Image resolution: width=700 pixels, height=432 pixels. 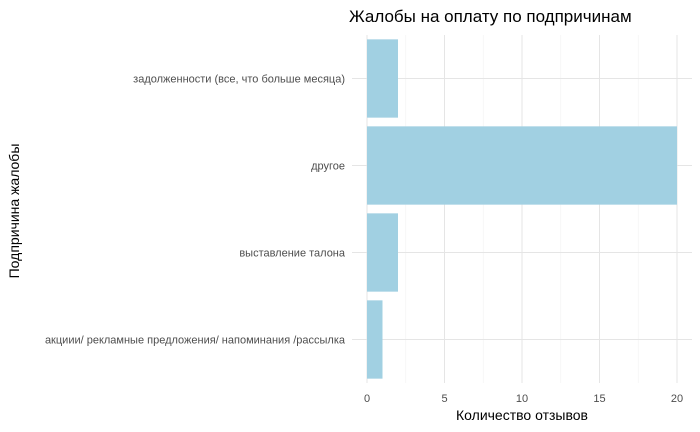 I want to click on y-axis-title: Подпричина жалобы, so click(x=14, y=211).